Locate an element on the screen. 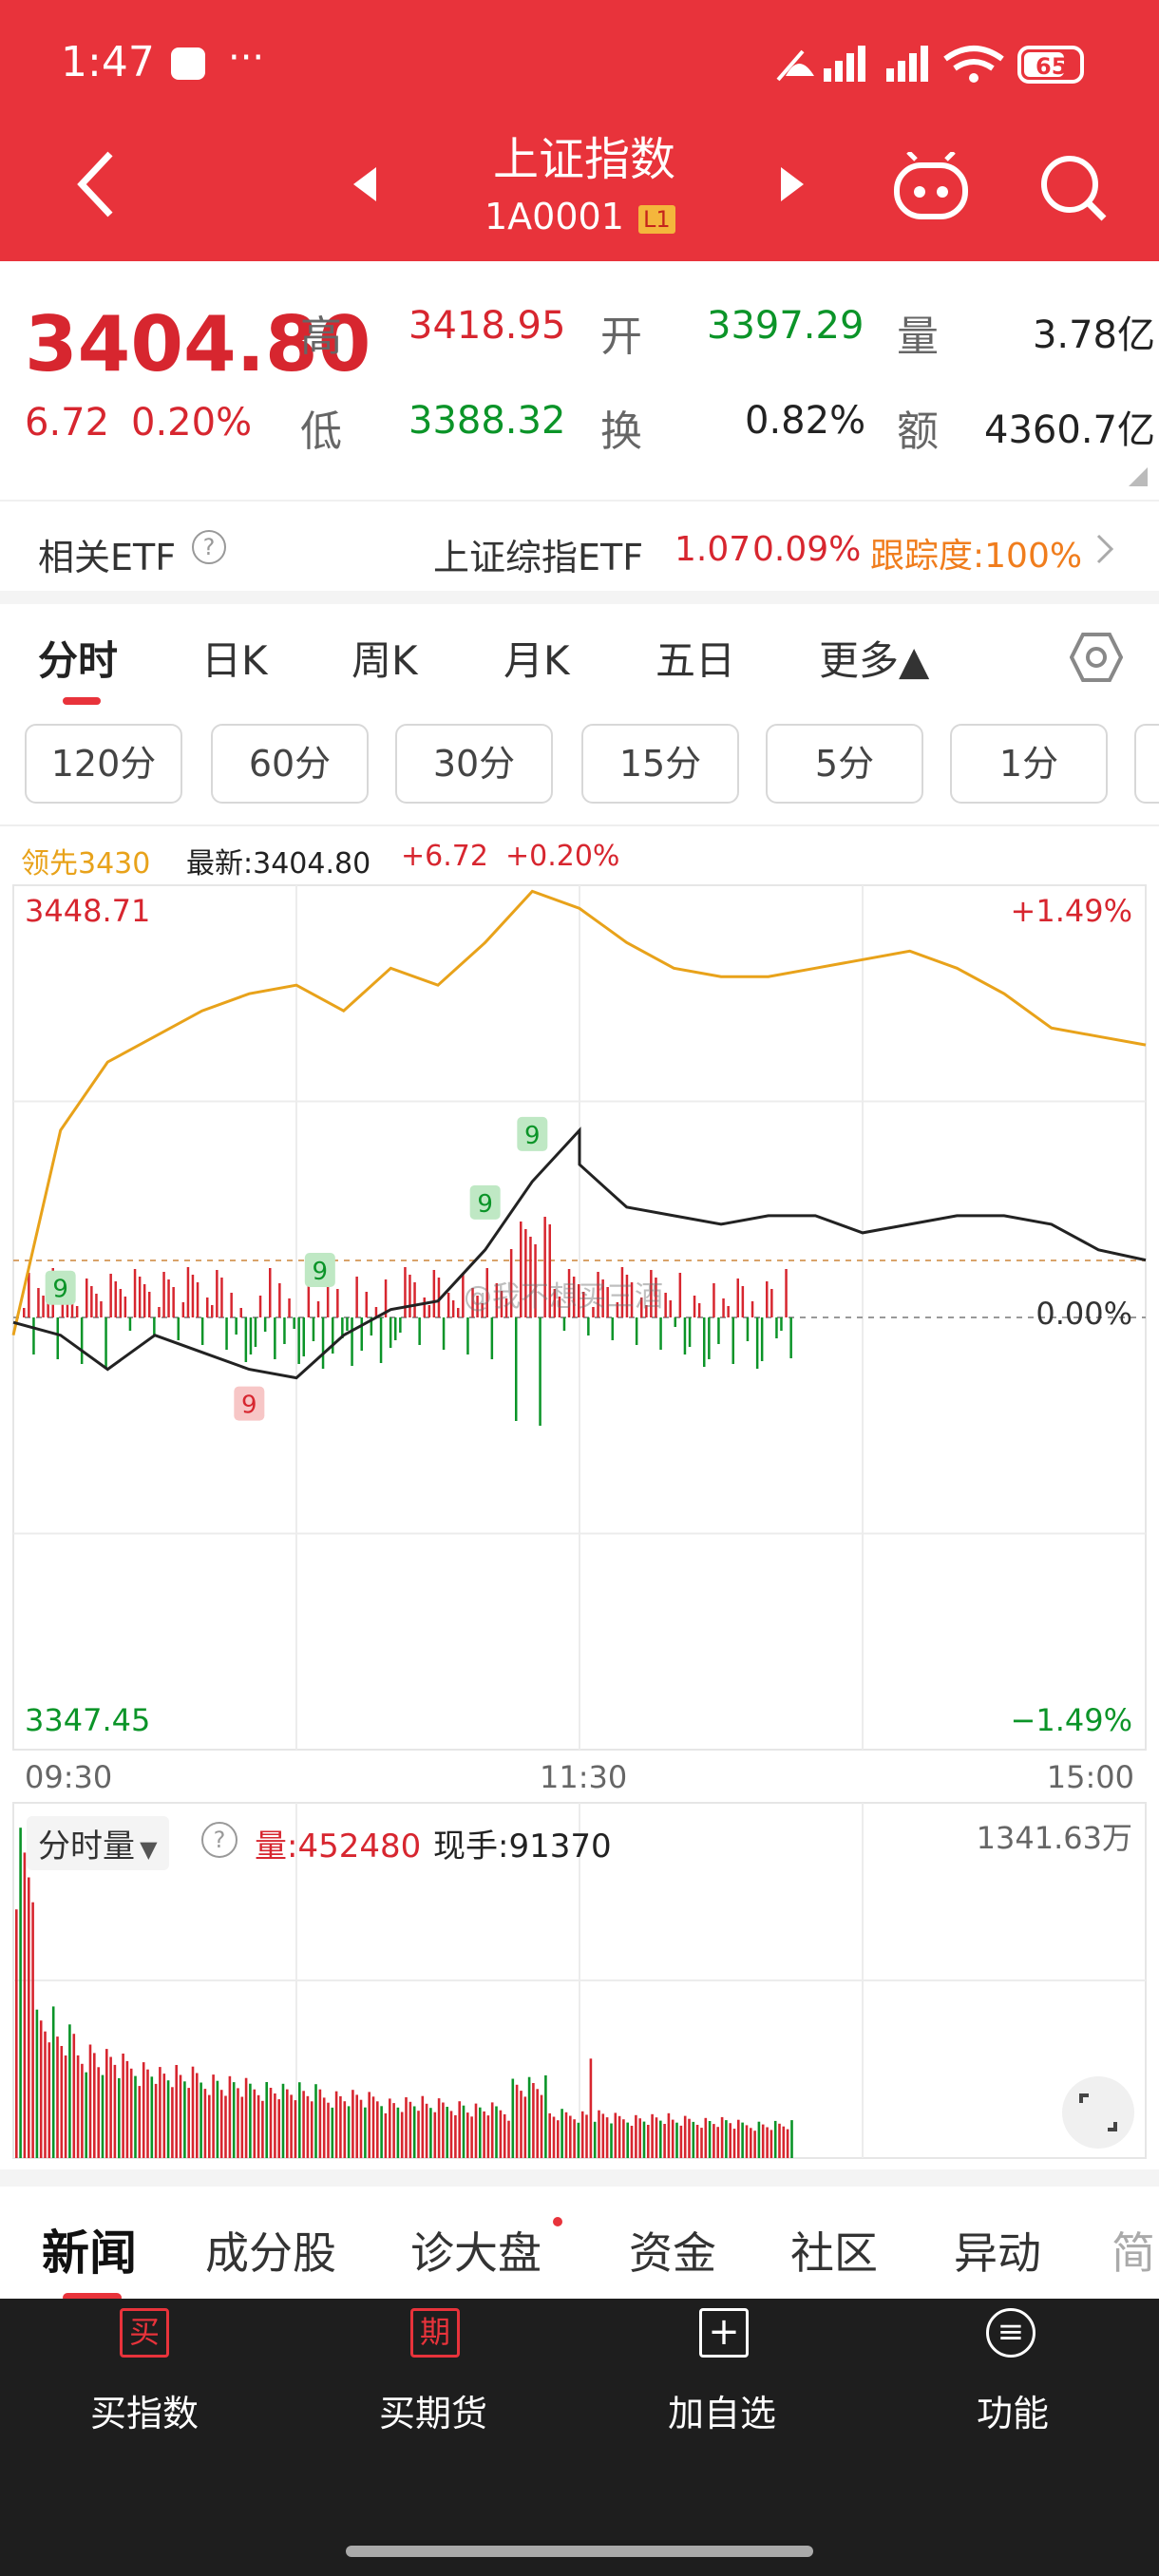  time-end: 15:00 is located at coordinates (1090, 1777).